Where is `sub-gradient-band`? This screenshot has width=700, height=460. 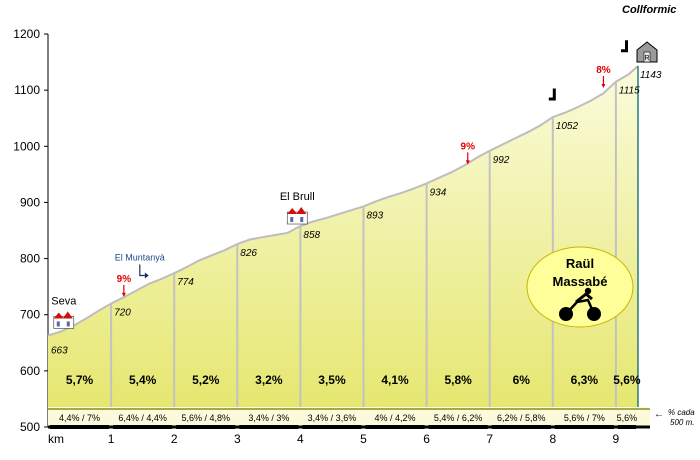 sub-gradient-band is located at coordinates (349, 417).